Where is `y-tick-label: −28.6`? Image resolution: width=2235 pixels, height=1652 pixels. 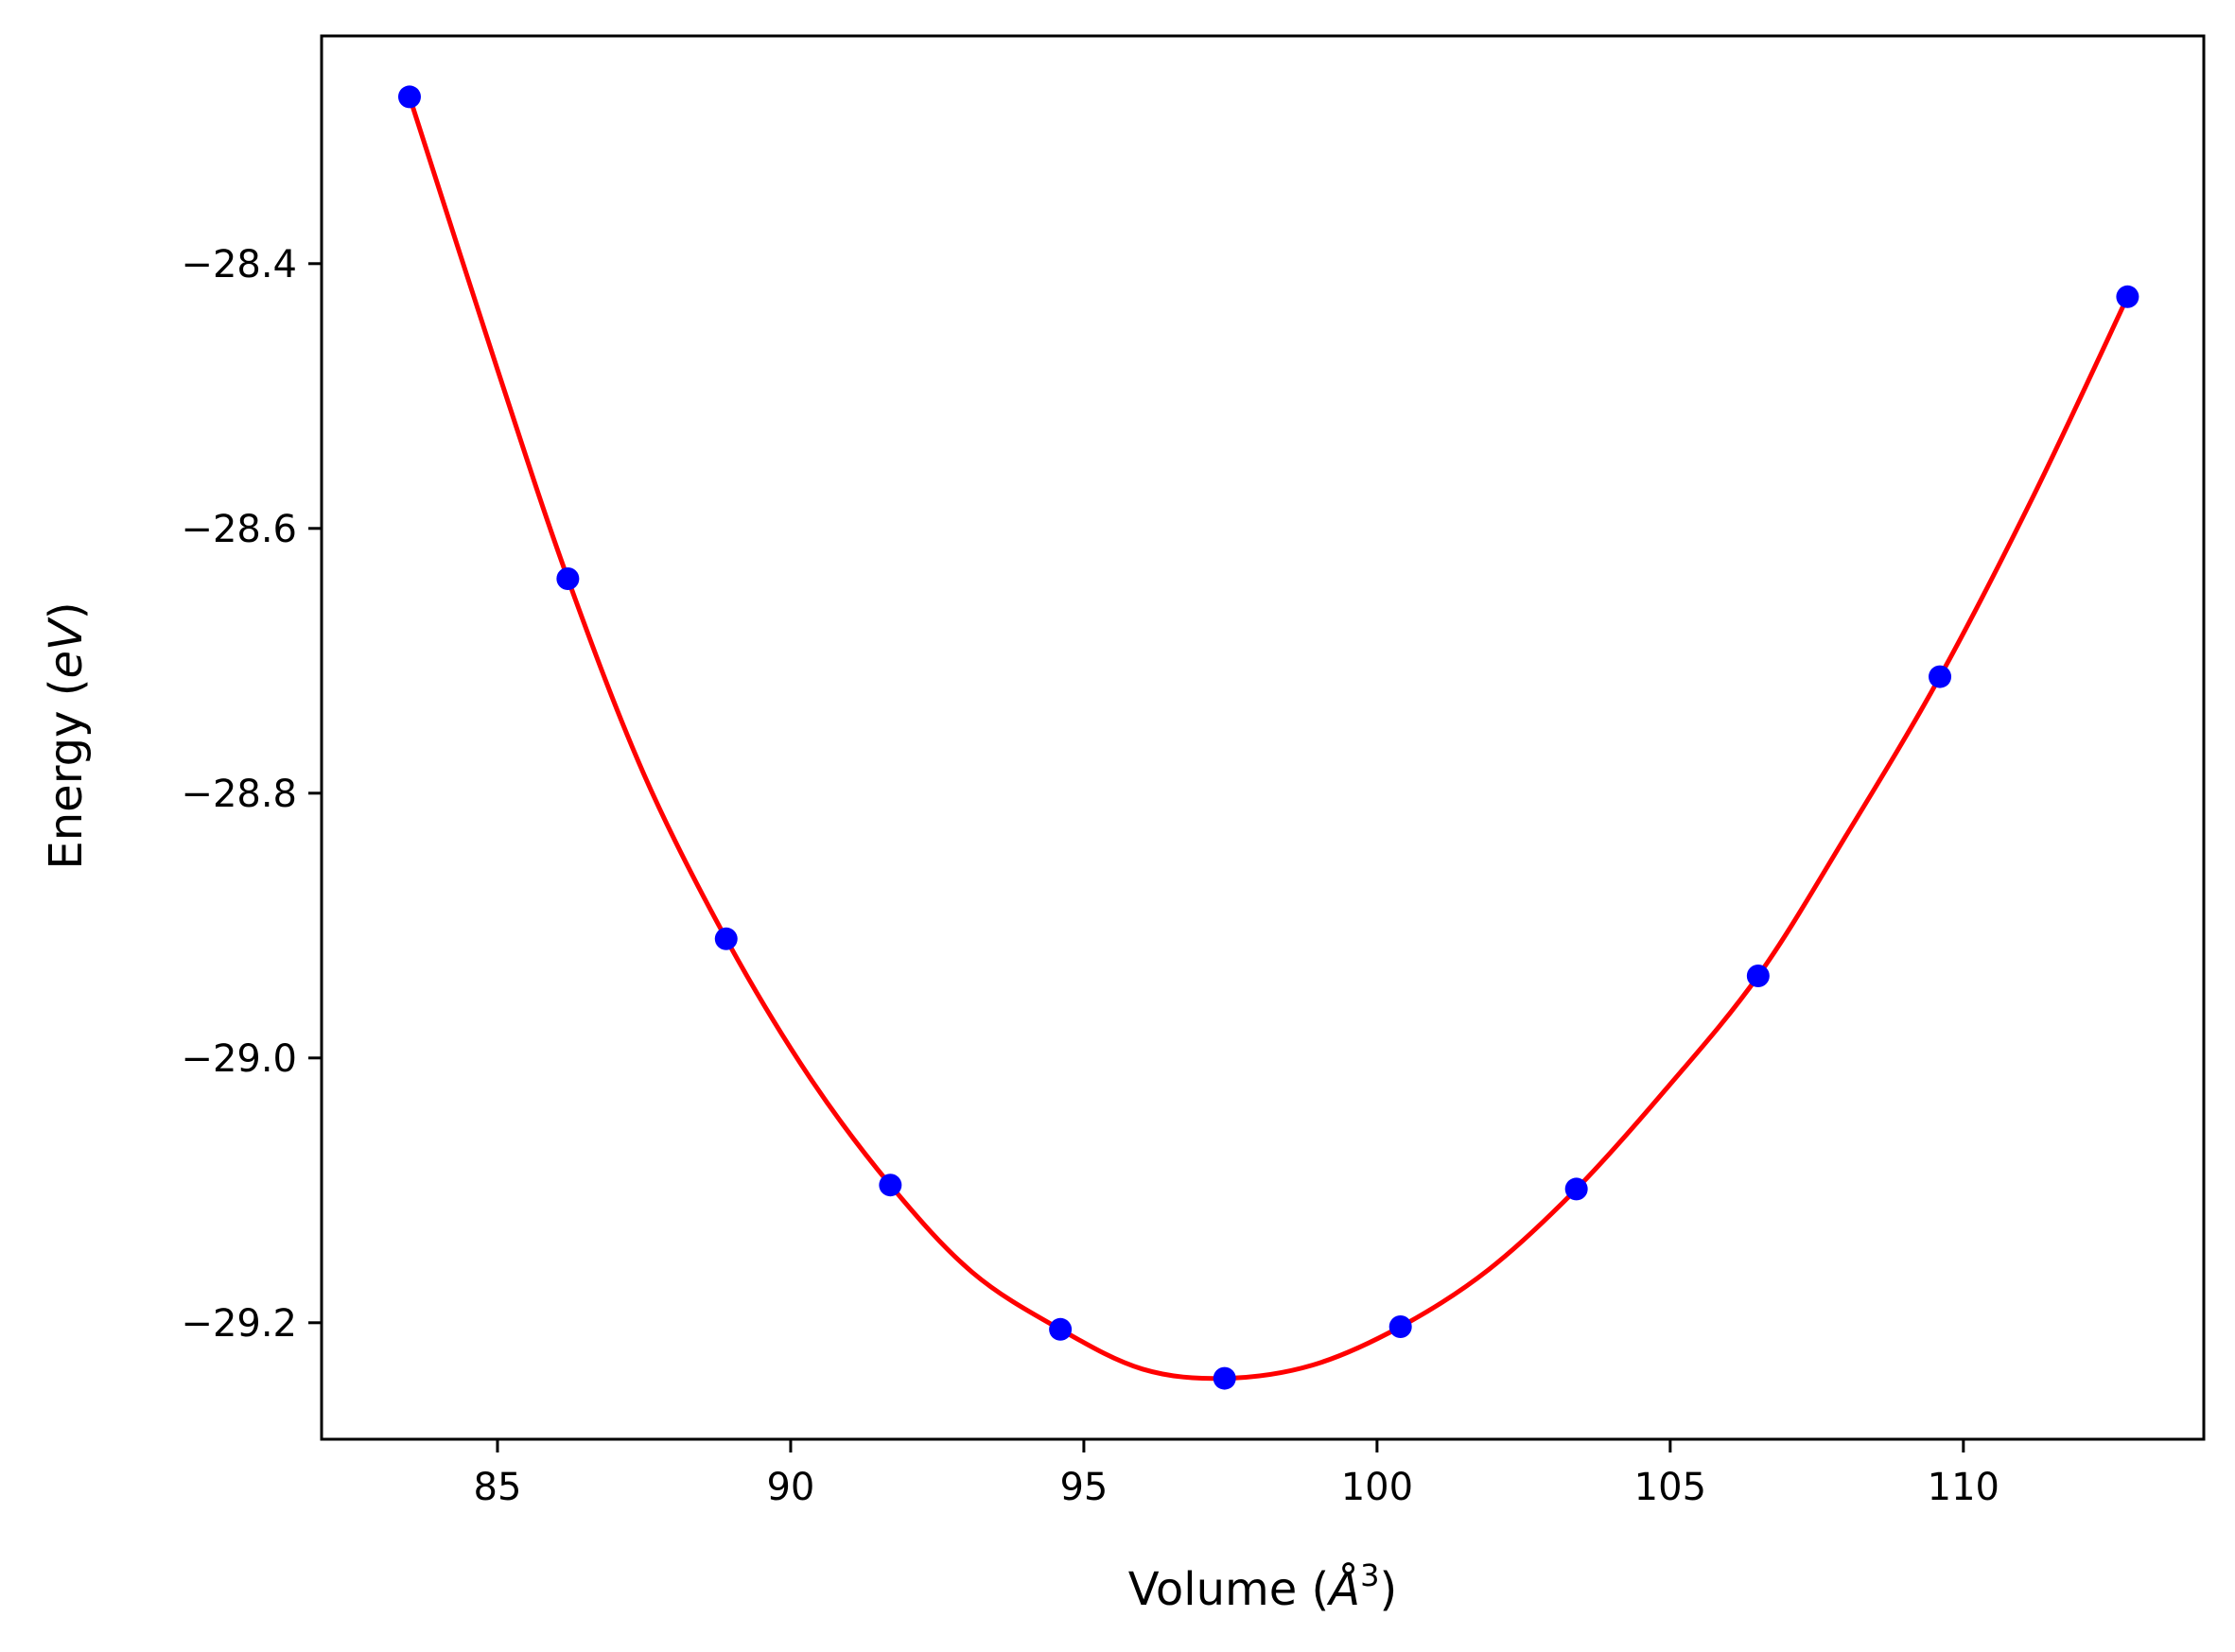 y-tick-label: −28.6 is located at coordinates (239, 530).